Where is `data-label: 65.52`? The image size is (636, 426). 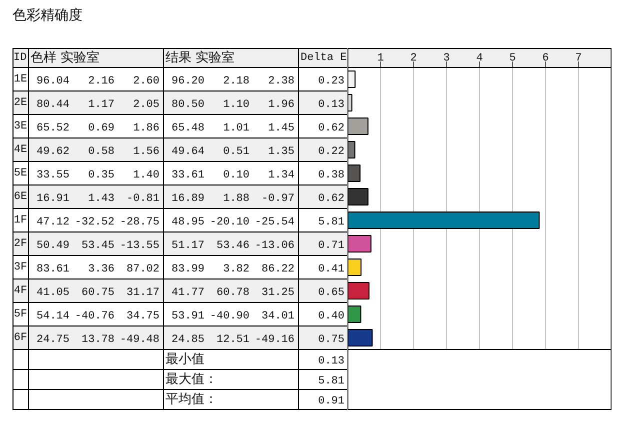
data-label: 65.52 is located at coordinates (53, 128).